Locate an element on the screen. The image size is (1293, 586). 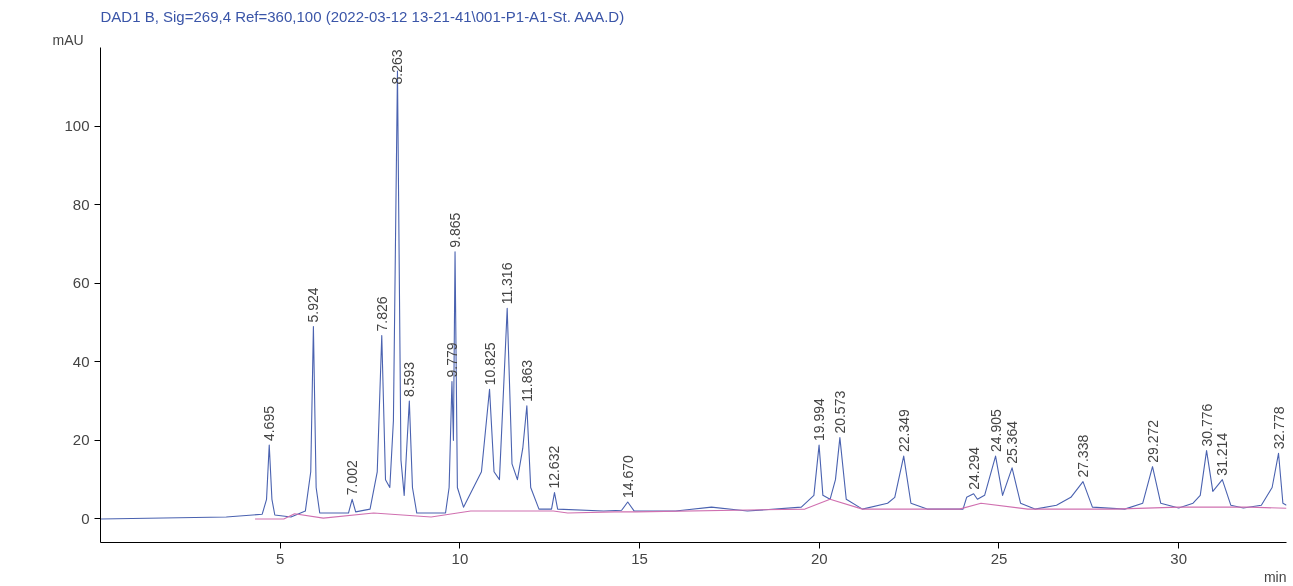
y-tick-label: 0 is located at coordinates (85, 518).